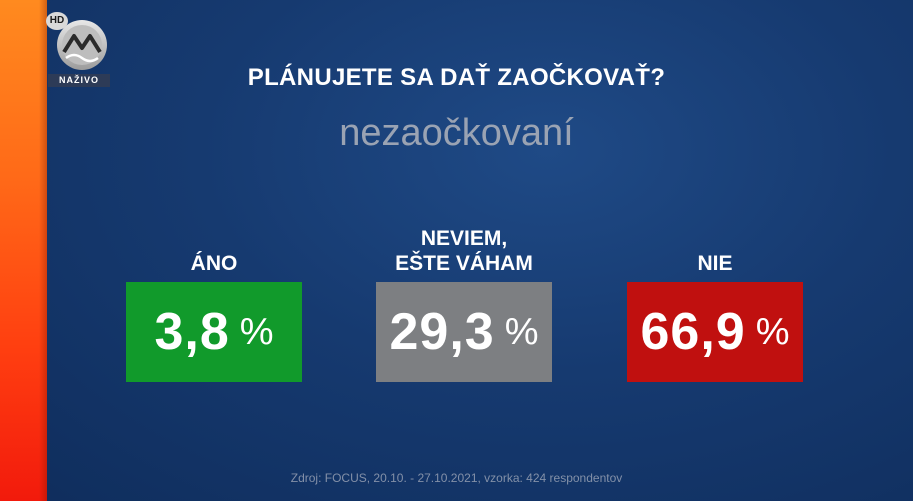  What do you see at coordinates (693, 332) in the screenshot?
I see `result-value: 66,9` at bounding box center [693, 332].